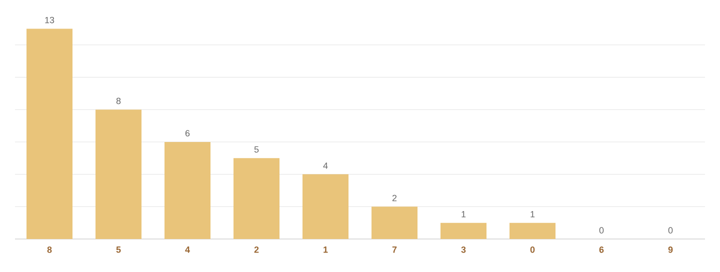 The width and height of the screenshot is (720, 272). What do you see at coordinates (463, 249) in the screenshot?
I see `x-tick-label: 3` at bounding box center [463, 249].